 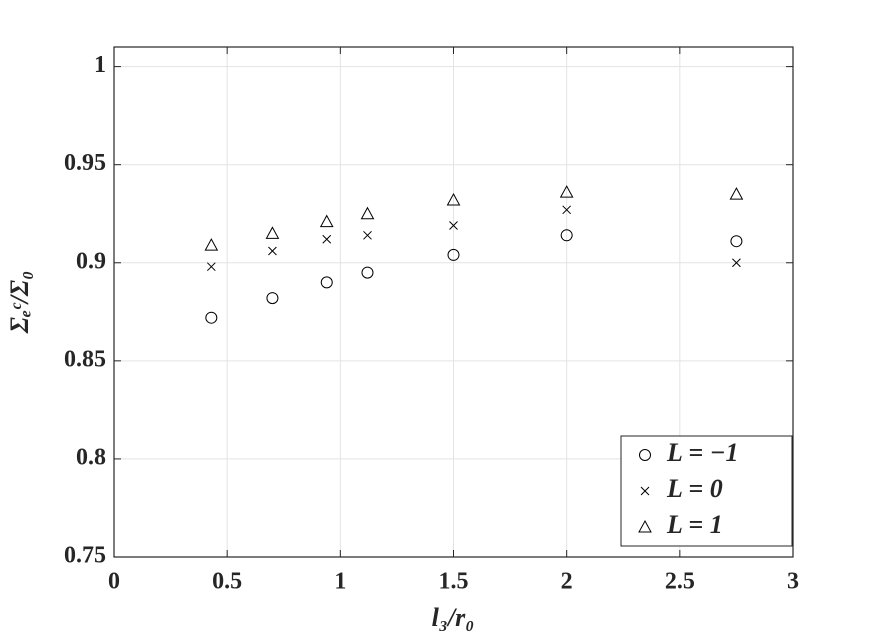 What do you see at coordinates (702, 452) in the screenshot?
I see `legend-label: L = −1` at bounding box center [702, 452].